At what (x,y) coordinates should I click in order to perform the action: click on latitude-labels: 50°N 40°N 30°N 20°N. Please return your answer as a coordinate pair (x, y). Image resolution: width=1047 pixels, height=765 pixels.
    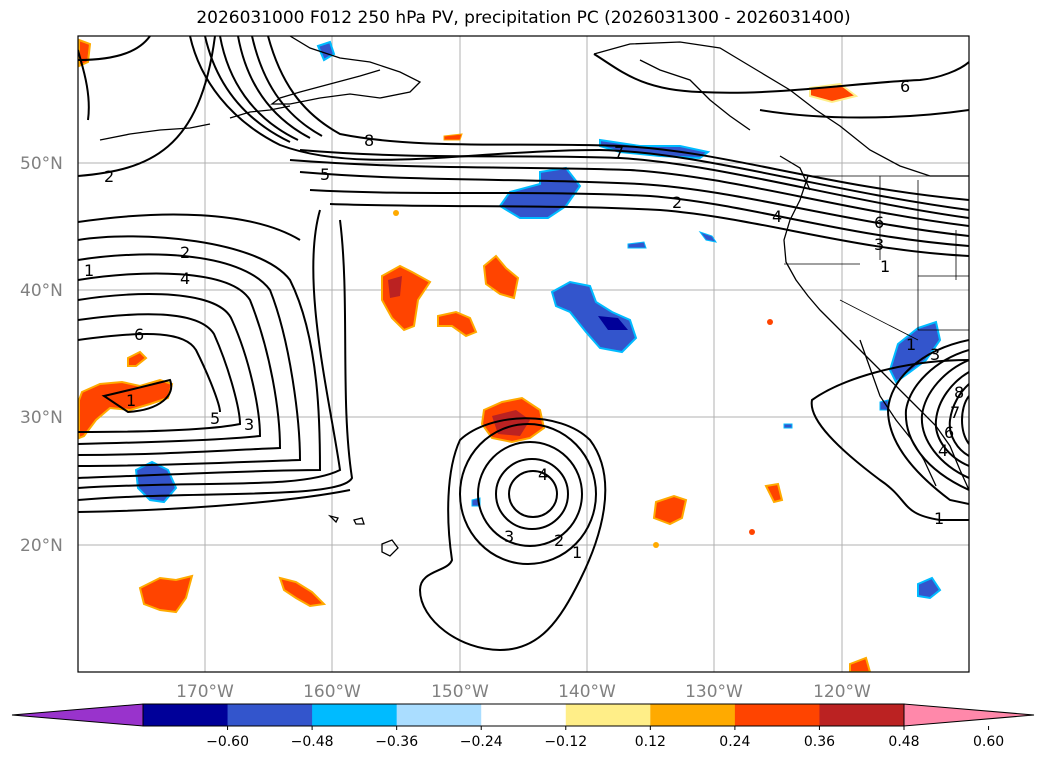
    Looking at the image, I should click on (41, 355).